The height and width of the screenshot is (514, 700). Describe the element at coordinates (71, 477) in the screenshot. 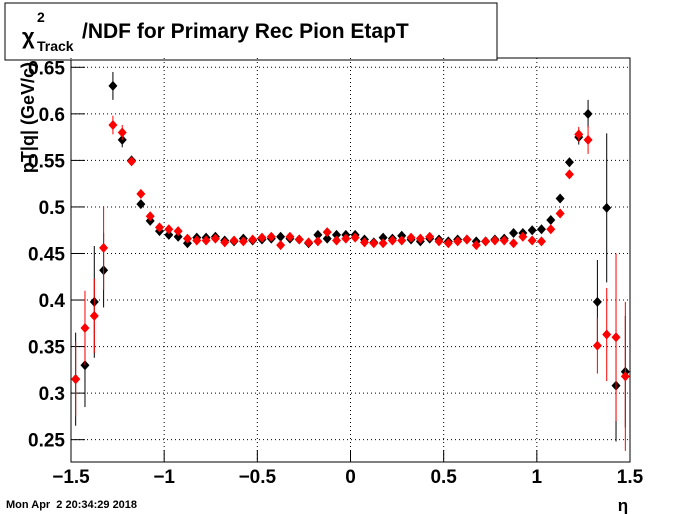

I see `x-tick-label: −1.5` at that location.